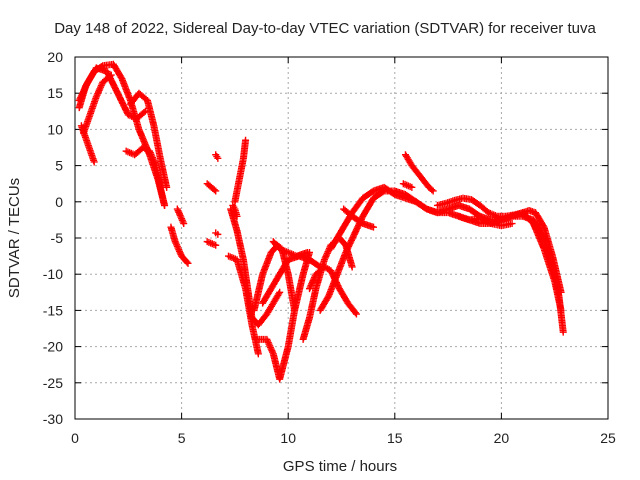 The image size is (640, 480). Describe the element at coordinates (14, 238) in the screenshot. I see `y-axis-label: SDTVAR / TECUs` at that location.